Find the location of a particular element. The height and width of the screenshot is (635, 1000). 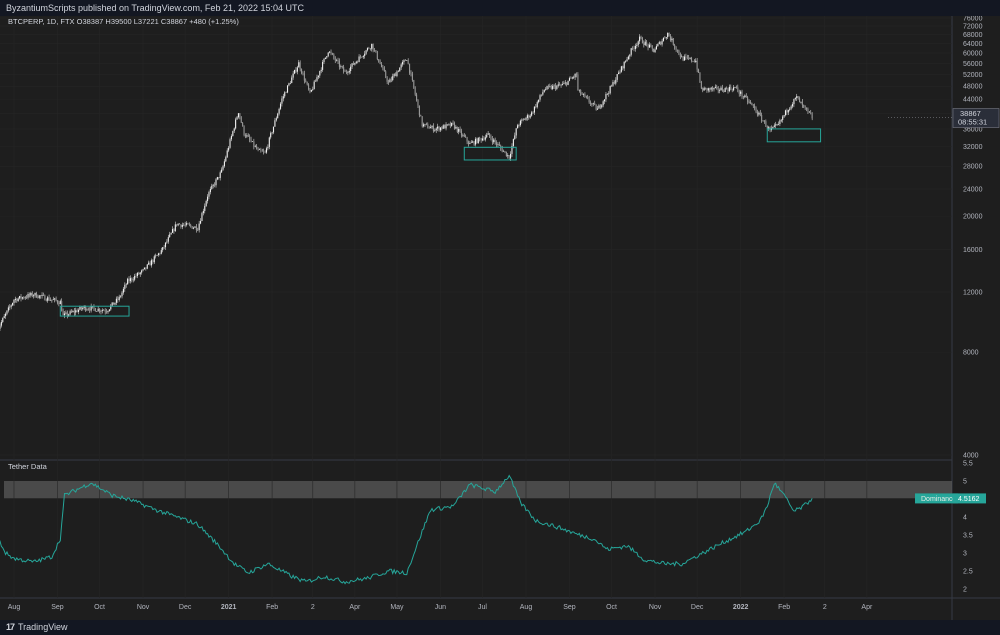

footer-bar: 17 TradingView is located at coordinates (500, 627).